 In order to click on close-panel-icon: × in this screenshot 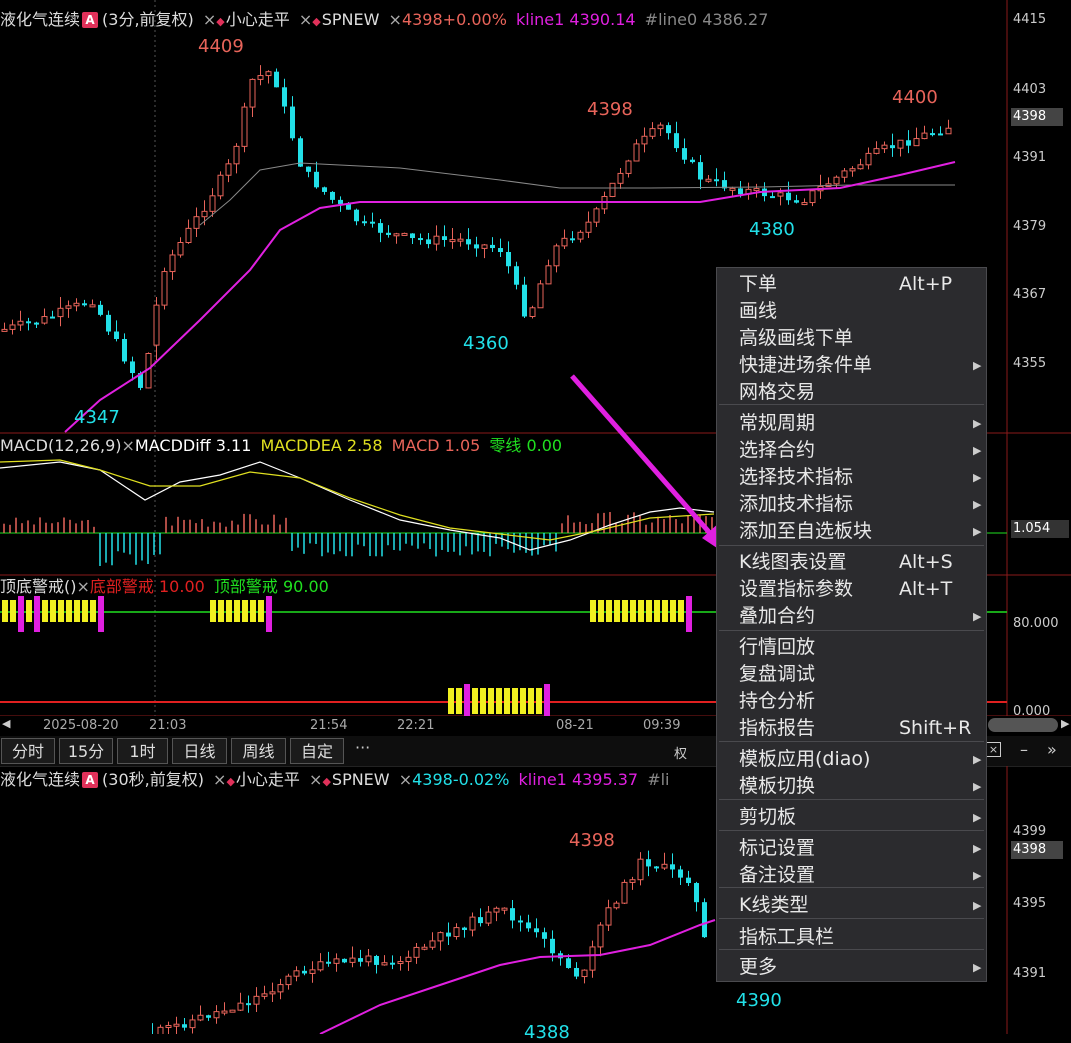, I will do `click(993, 749)`.